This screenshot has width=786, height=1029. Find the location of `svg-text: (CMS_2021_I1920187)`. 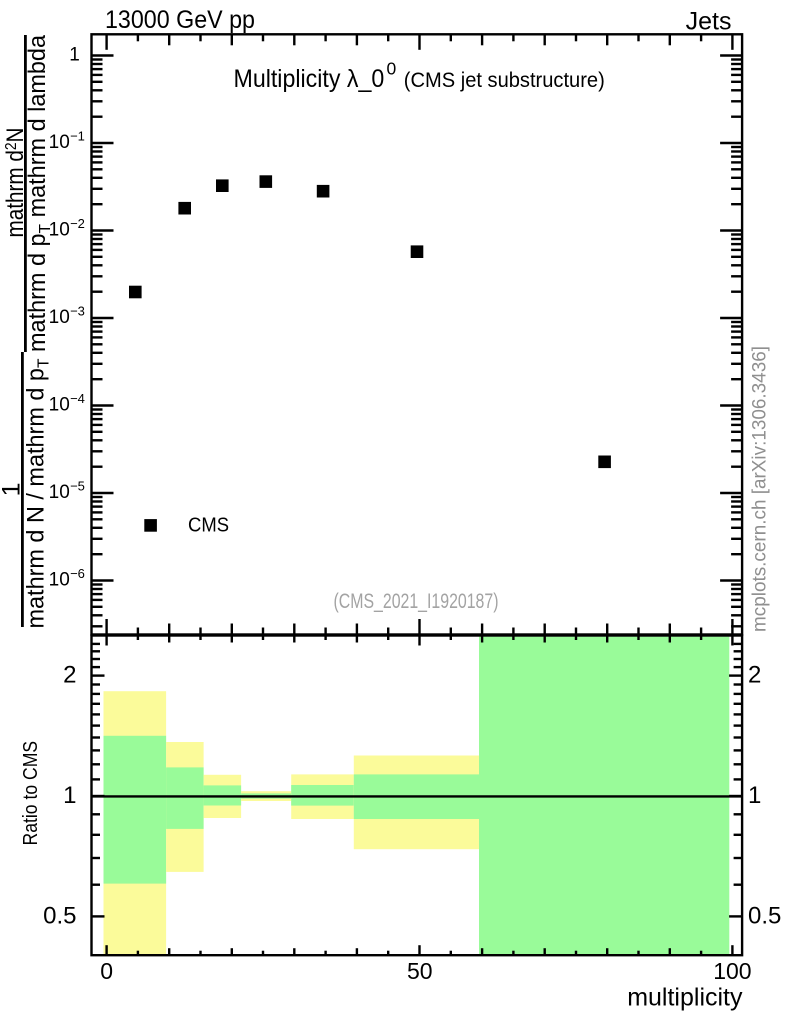

svg-text: (CMS_2021_I1920187) is located at coordinates (416, 601).